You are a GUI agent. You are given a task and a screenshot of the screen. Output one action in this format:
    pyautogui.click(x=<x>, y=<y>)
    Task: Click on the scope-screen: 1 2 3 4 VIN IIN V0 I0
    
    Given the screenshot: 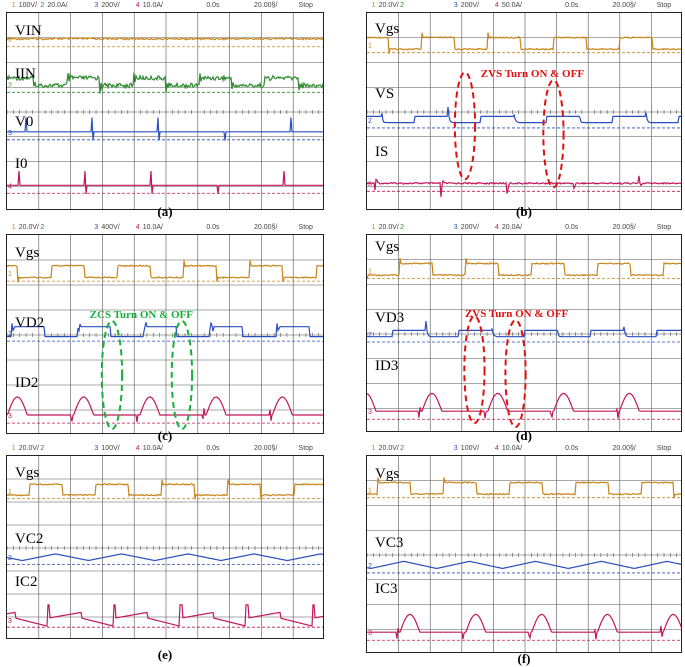 What is the action you would take?
    pyautogui.click(x=165, y=111)
    